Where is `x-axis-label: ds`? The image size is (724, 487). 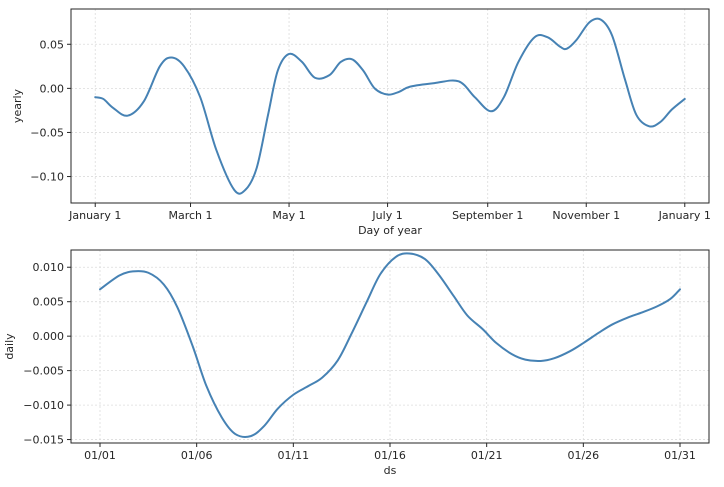 x-axis-label: ds is located at coordinates (390, 470).